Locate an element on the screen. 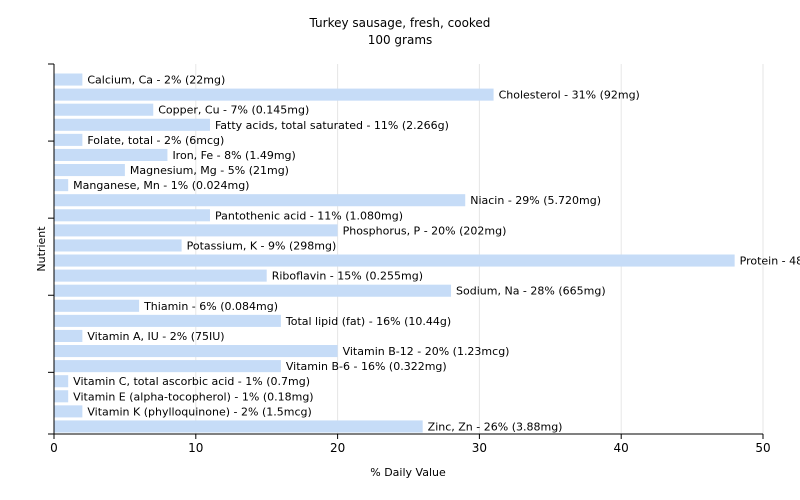 Image resolution: width=800 pixels, height=500 pixels. bar-label: Pantothenic acid - 11% (1.080mg) is located at coordinates (309, 215).